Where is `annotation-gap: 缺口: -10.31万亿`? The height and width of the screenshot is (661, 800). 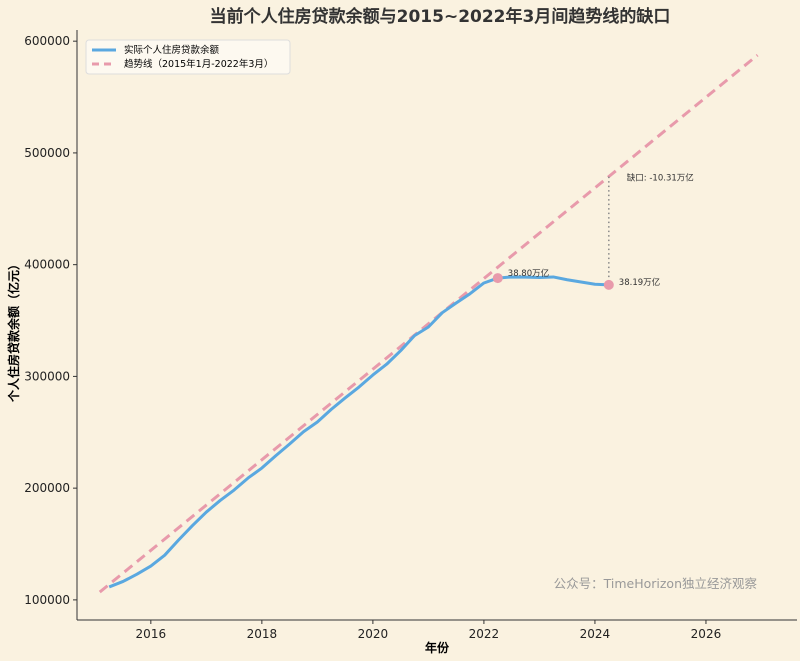
annotation-gap: 缺口: -10.31万亿 is located at coordinates (660, 178).